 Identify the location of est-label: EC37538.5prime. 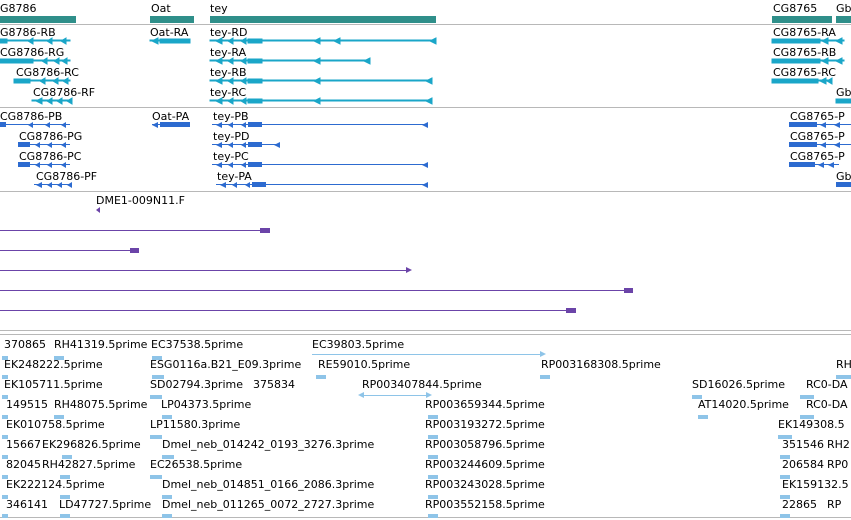
(197, 344).